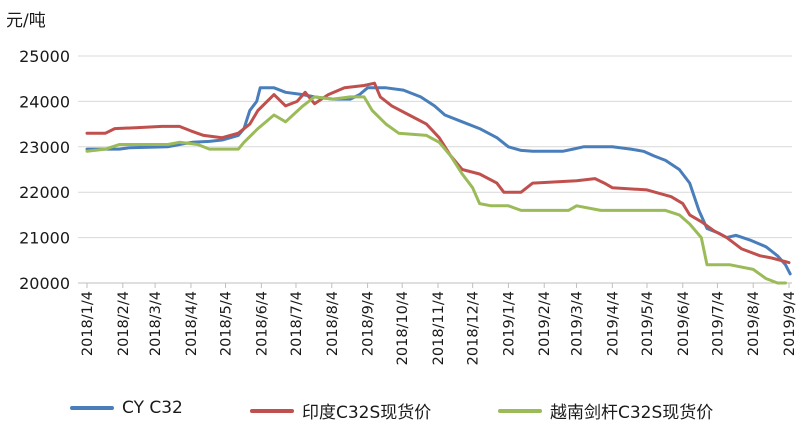  What do you see at coordinates (44, 56) in the screenshot?
I see `y-tick-label: 25000` at bounding box center [44, 56].